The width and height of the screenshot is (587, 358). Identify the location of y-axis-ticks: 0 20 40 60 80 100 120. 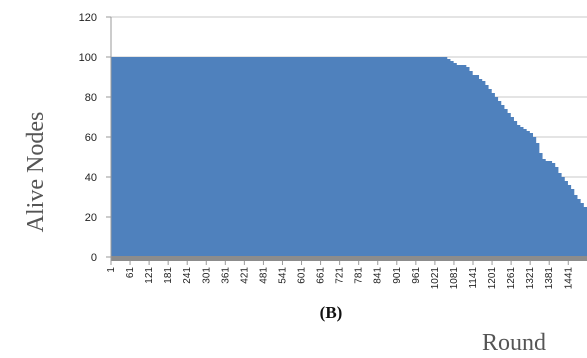
(95, 138).